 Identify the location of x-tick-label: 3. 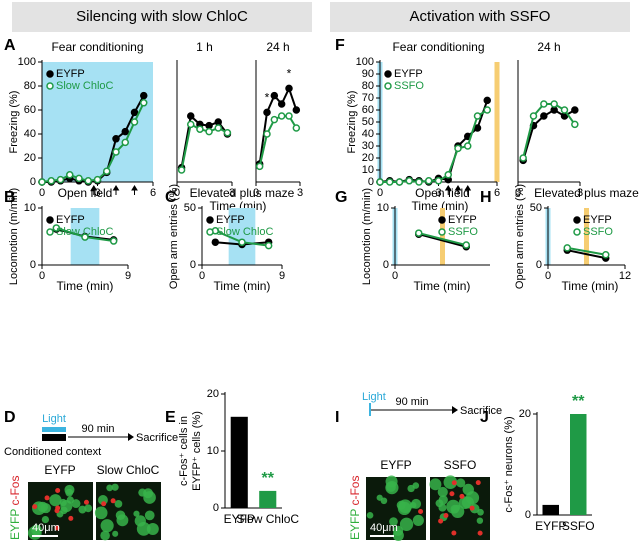
(580, 193).